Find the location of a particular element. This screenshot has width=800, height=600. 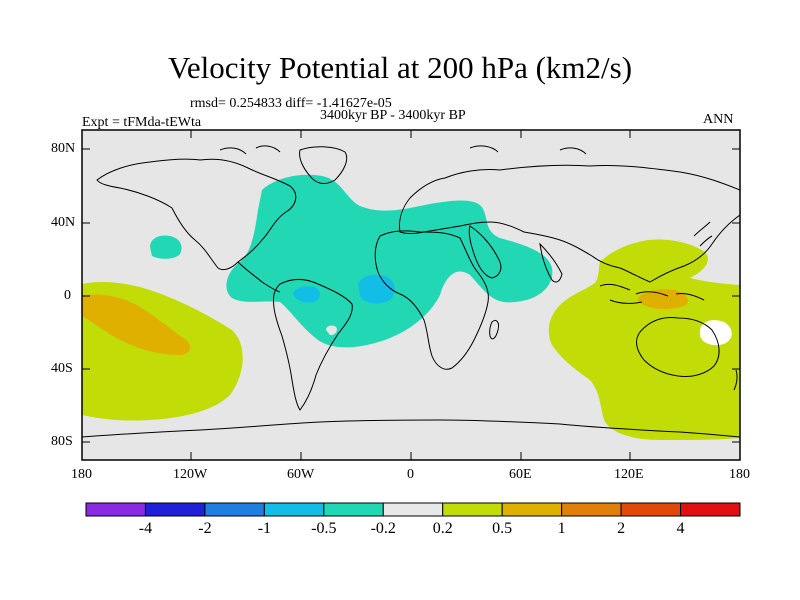

colorbar-label: 0.5 is located at coordinates (502, 528).